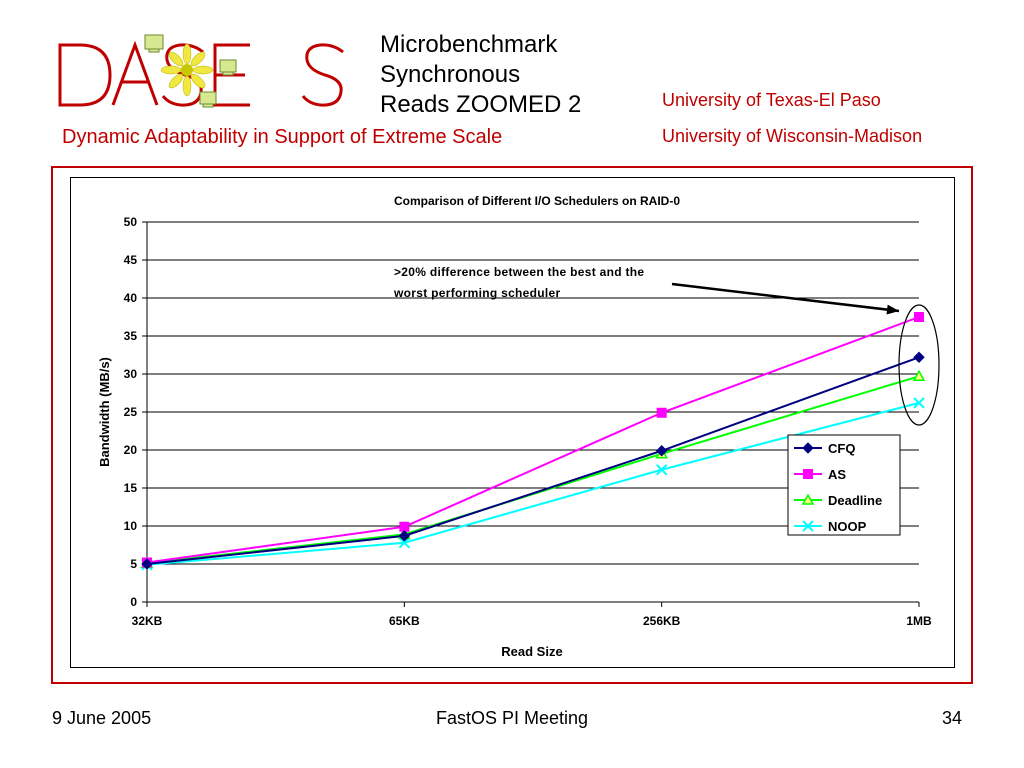 Image resolution: width=1024 pixels, height=768 pixels. I want to click on dases-logo, so click(201, 71).